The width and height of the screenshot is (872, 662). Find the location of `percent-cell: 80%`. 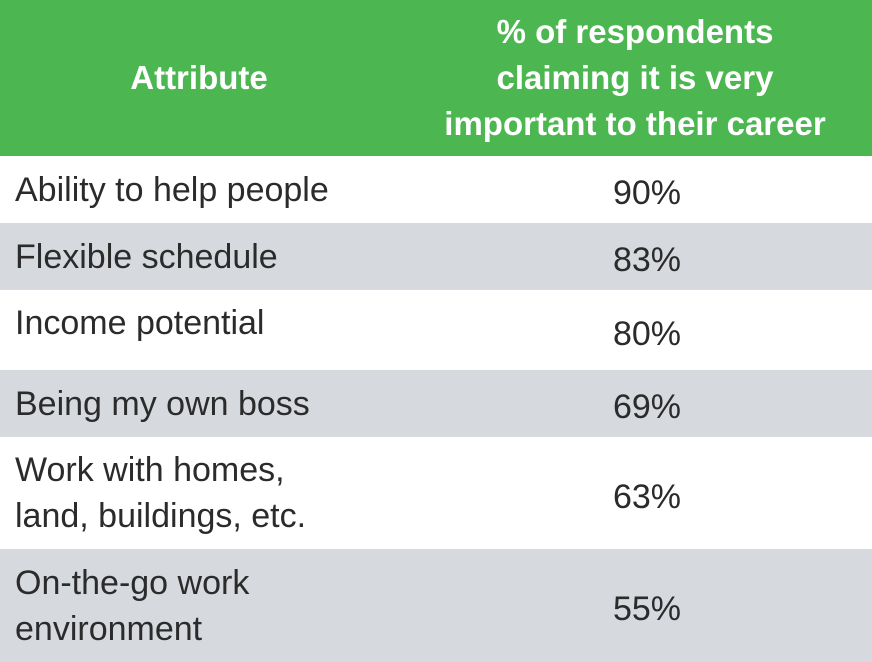

percent-cell: 80% is located at coordinates (647, 333).